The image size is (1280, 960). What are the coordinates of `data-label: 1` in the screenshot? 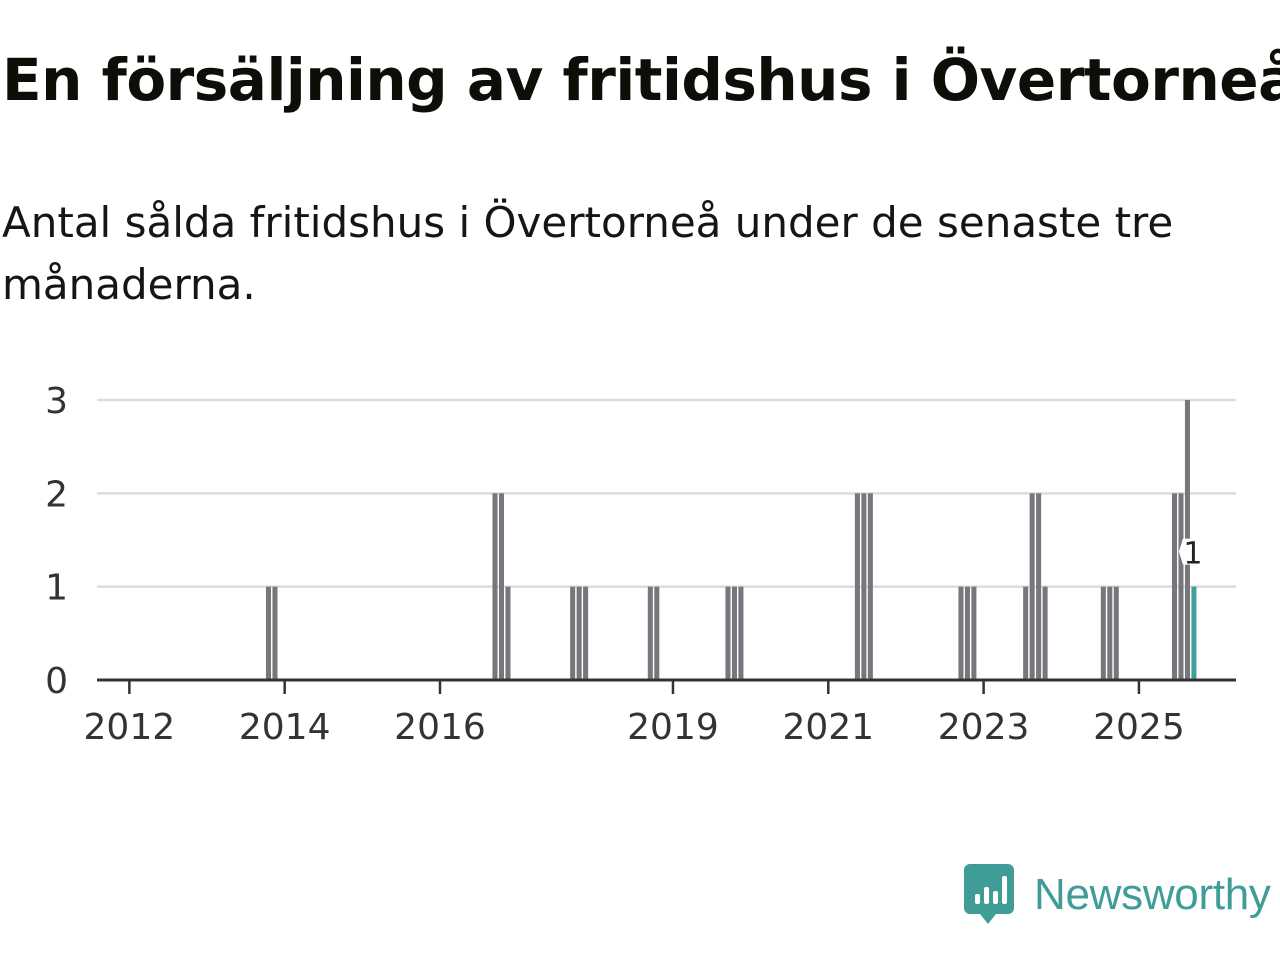 It's located at (1192, 554).